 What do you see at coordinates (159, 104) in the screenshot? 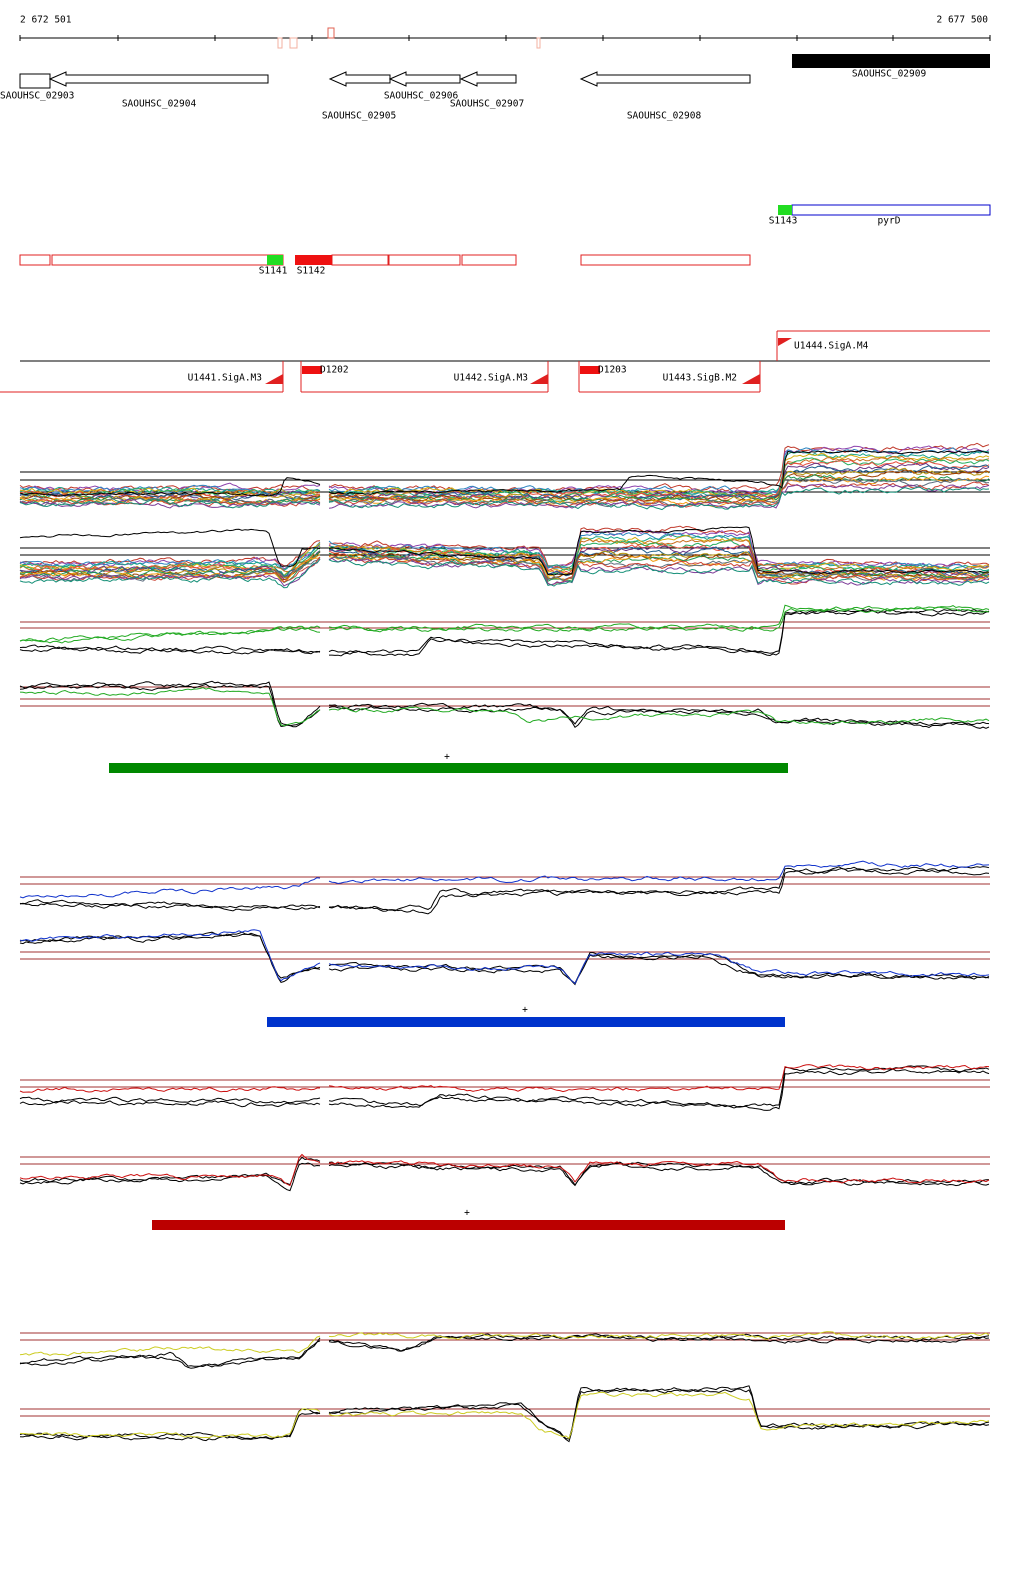
I see `gene-label: SAOUHSC_02904` at bounding box center [159, 104].